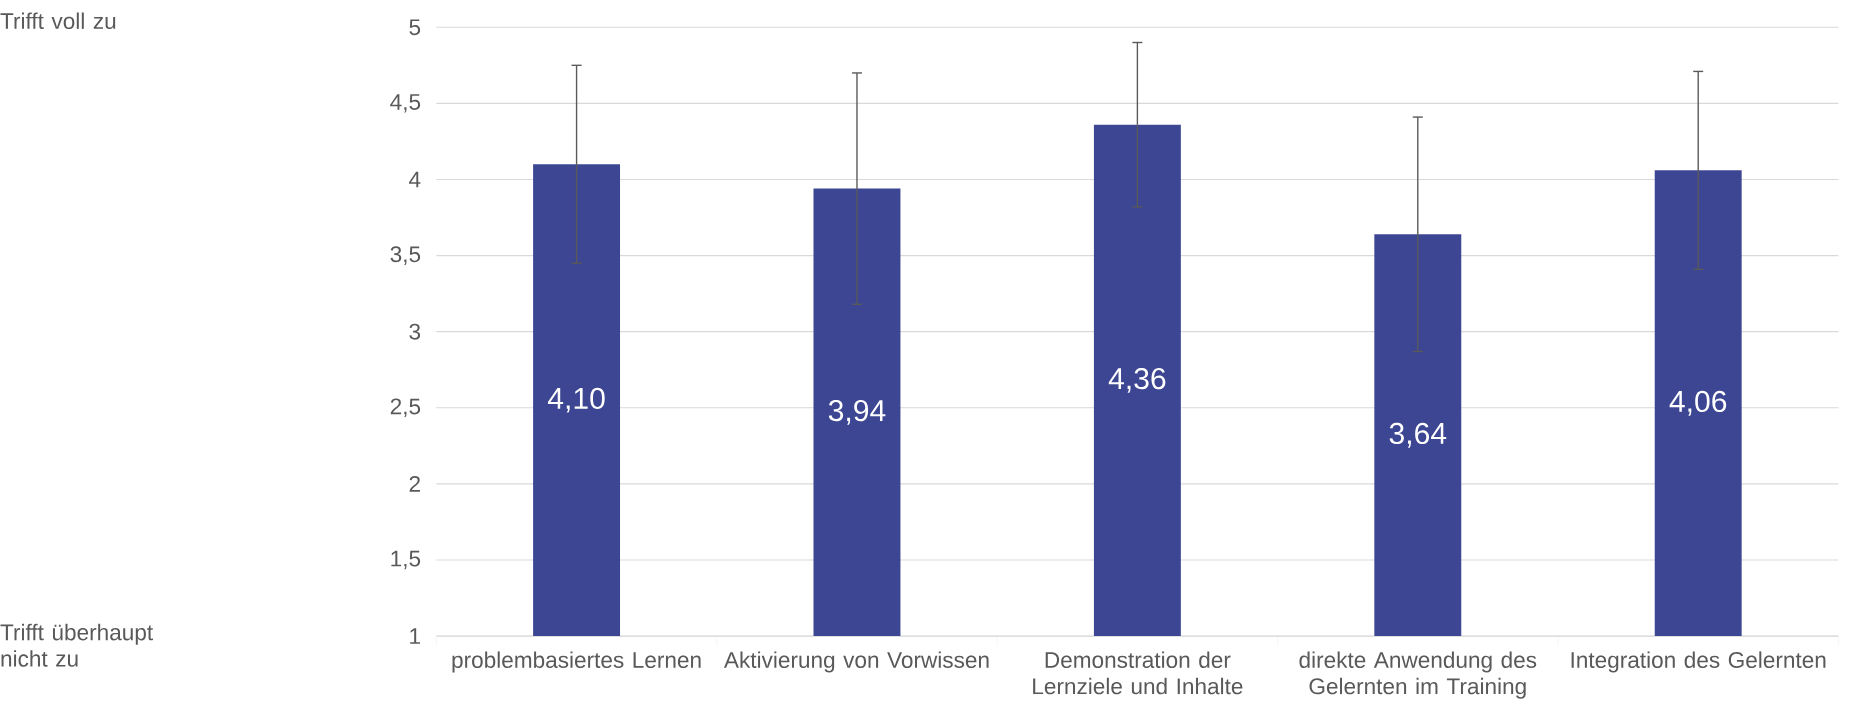 The image size is (1850, 728). I want to click on text: Trifft überhaupt nicht zu, so click(76, 645).